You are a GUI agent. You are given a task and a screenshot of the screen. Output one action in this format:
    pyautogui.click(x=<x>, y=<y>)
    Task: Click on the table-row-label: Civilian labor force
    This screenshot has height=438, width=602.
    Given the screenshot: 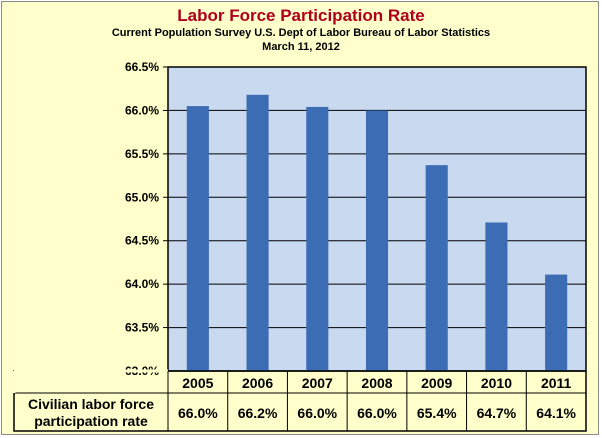 What is the action you would take?
    pyautogui.click(x=91, y=404)
    